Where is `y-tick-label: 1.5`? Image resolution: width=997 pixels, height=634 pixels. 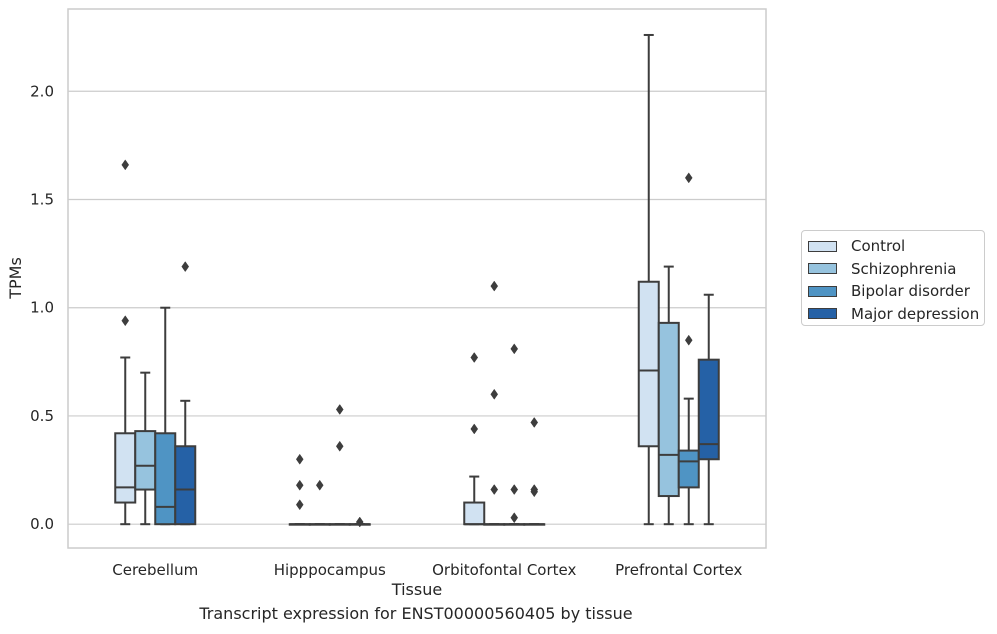 y-tick-label: 1.5 is located at coordinates (42, 199).